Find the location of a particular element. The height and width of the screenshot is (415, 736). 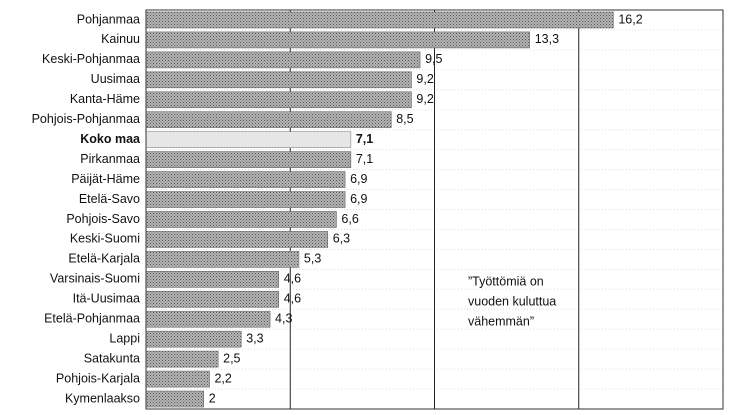

y-tick-label: Kanta-Häme is located at coordinates (105, 99).